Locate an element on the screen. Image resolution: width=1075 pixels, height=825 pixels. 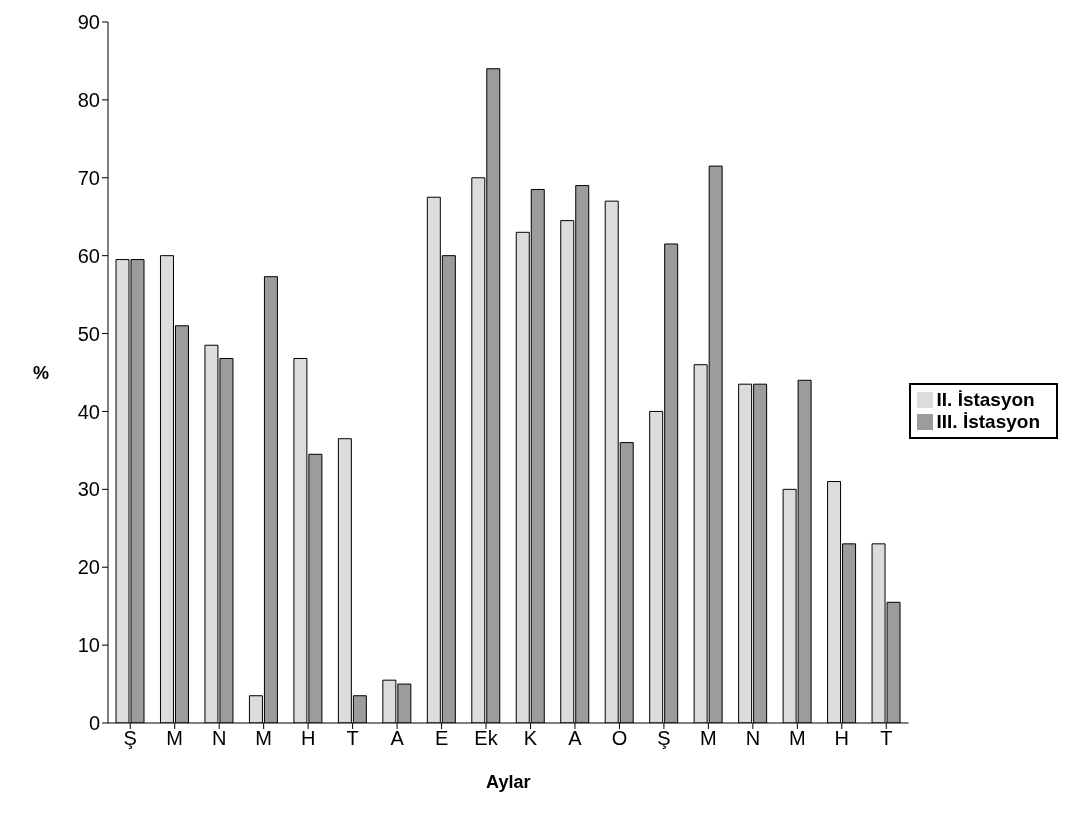
y-tick-label: 50 is located at coordinates (88, 333).